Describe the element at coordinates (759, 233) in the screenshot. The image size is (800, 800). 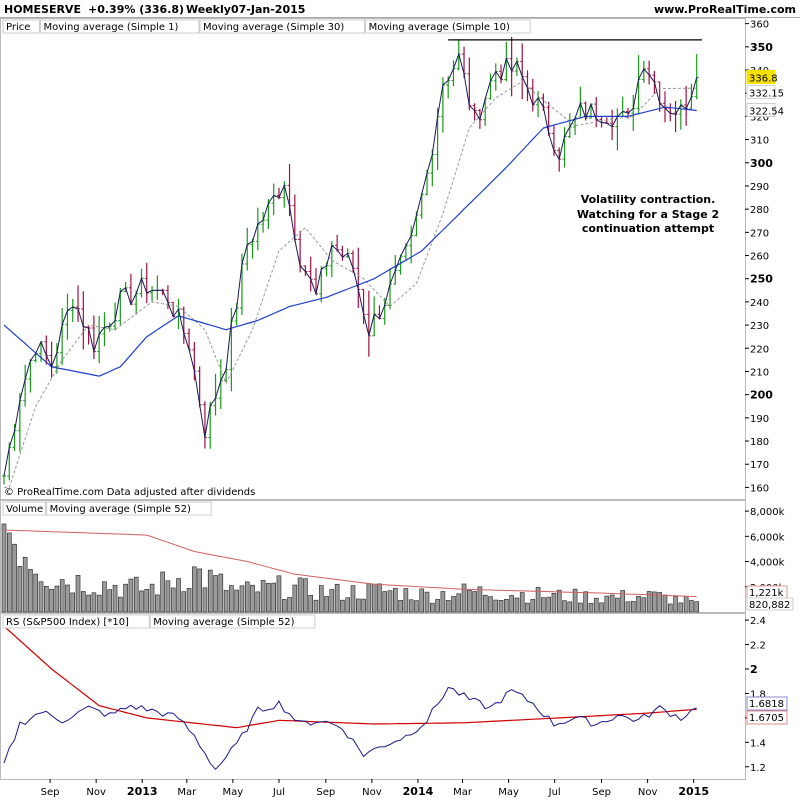
I see `price-y-label: 270` at that location.